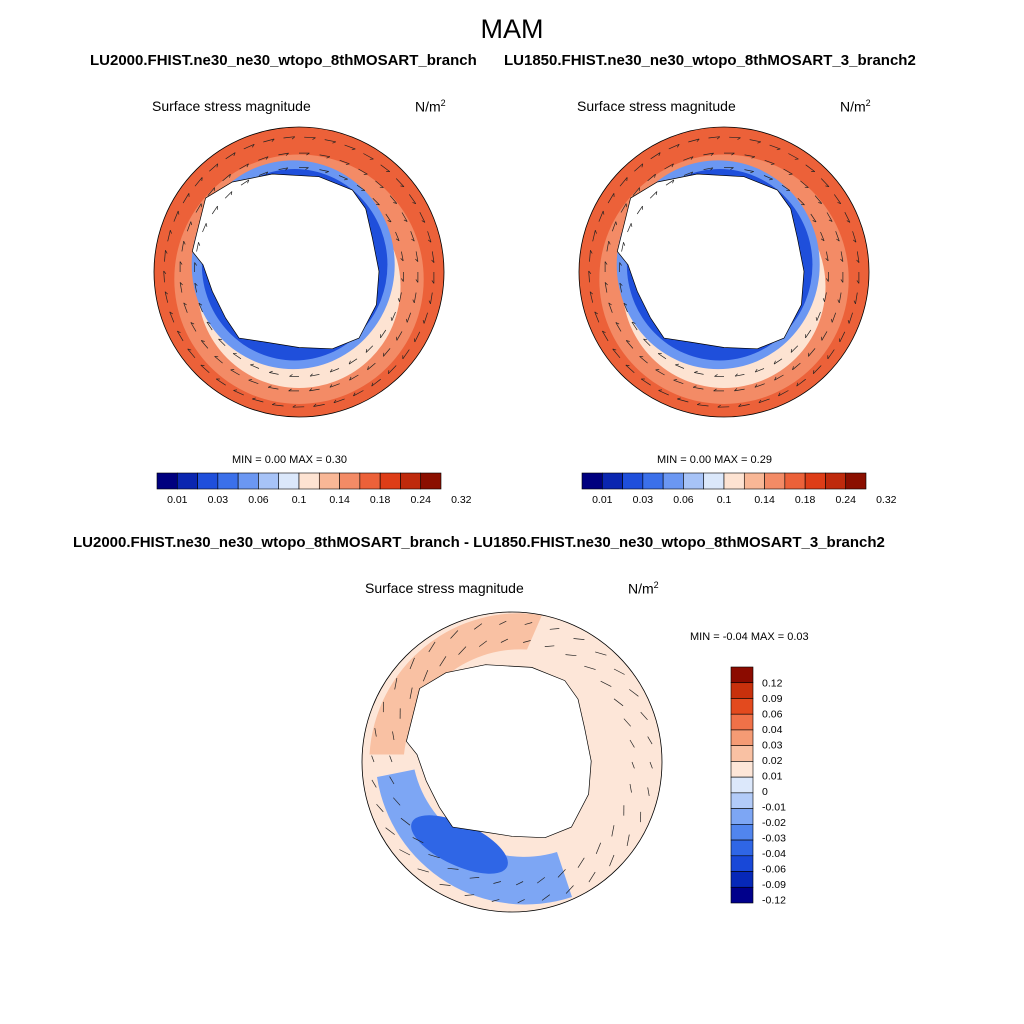 The image size is (1024, 1024). What do you see at coordinates (474, 837) in the screenshot?
I see `negative-anomaly-region` at bounding box center [474, 837].